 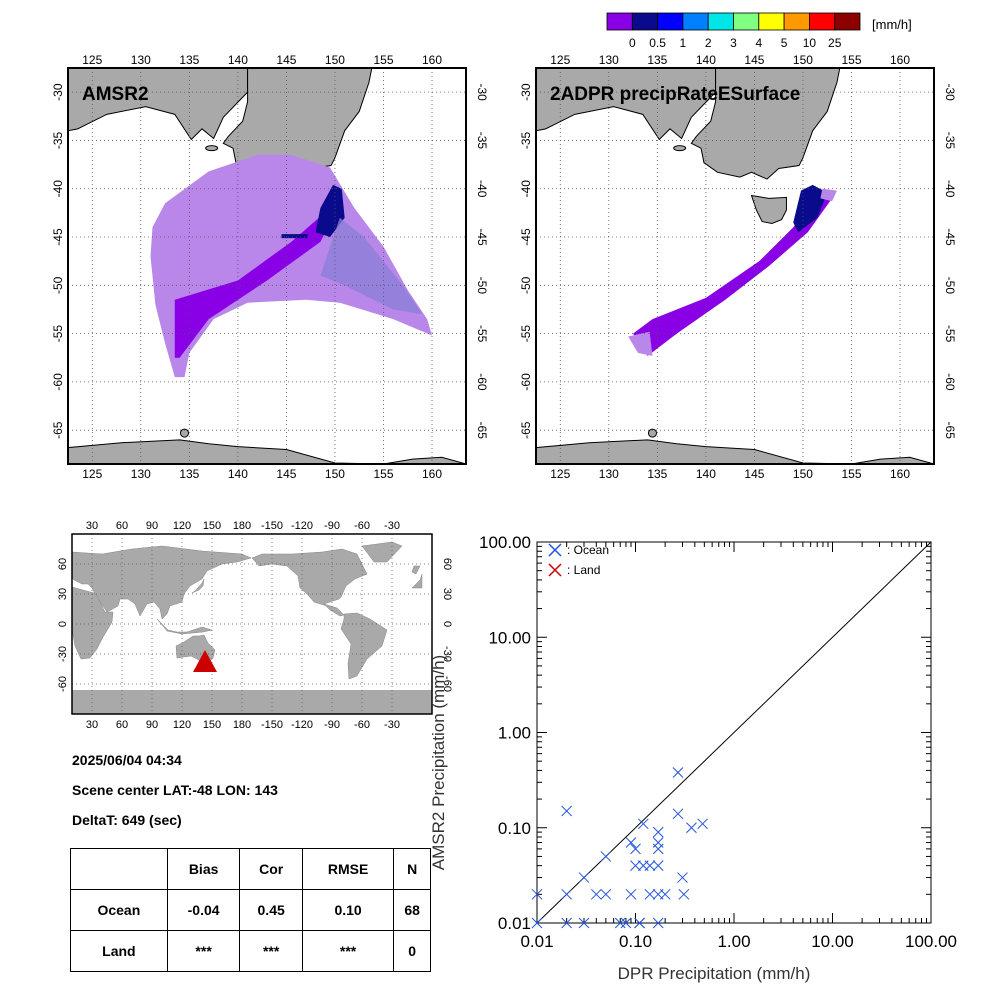 I want to click on globe-lat-tick-label: 30, so click(x=63, y=594).